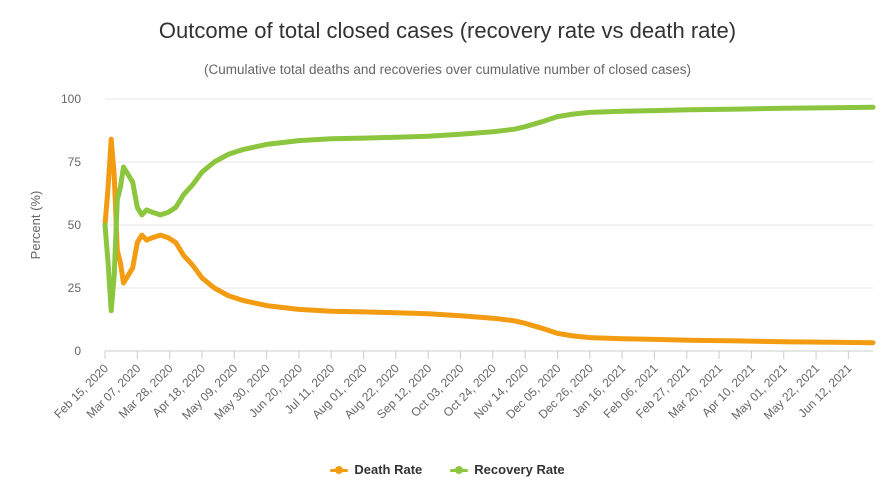  What do you see at coordinates (75, 288) in the screenshot?
I see `y-tick-label-25: 25` at bounding box center [75, 288].